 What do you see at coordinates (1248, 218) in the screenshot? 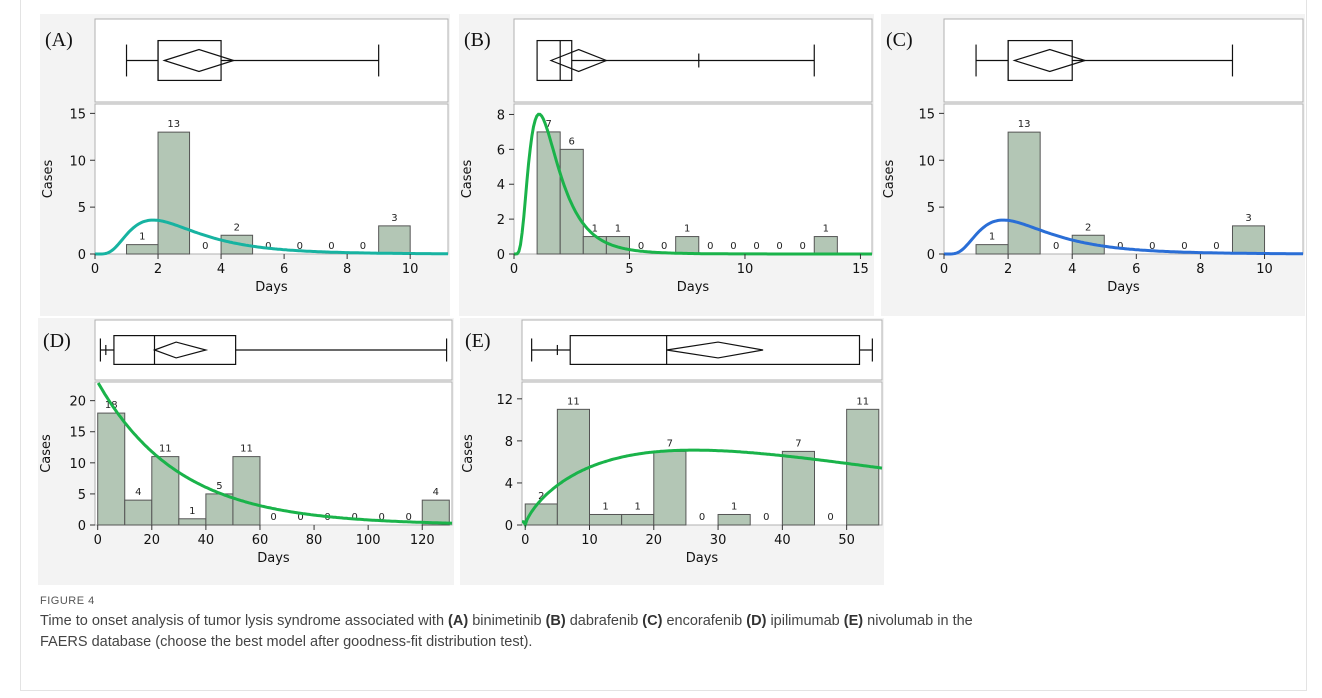
I see `bar-count-label: 3` at bounding box center [1248, 218].